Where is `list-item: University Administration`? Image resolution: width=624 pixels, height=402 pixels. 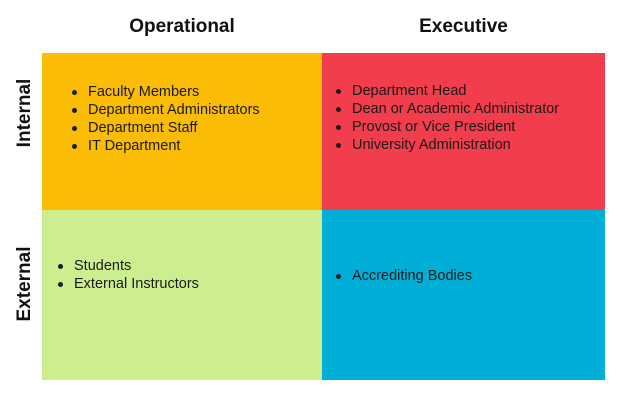
list-item: University Administration is located at coordinates (446, 145).